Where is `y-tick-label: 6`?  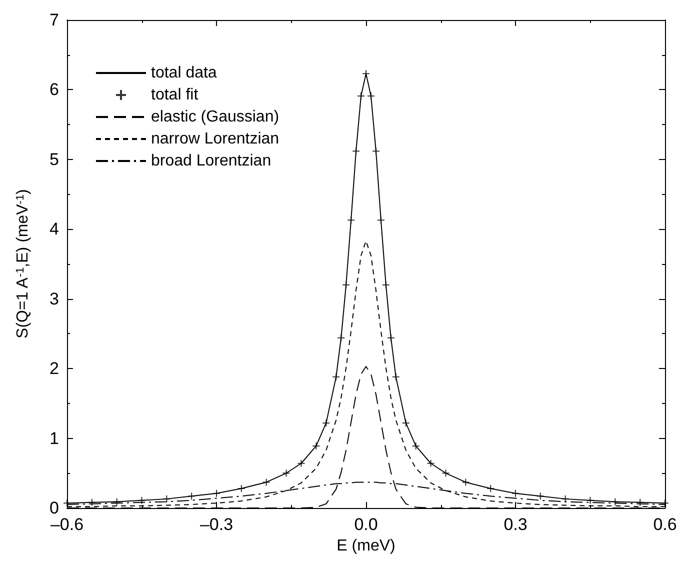
y-tick-label: 6 is located at coordinates (54, 90).